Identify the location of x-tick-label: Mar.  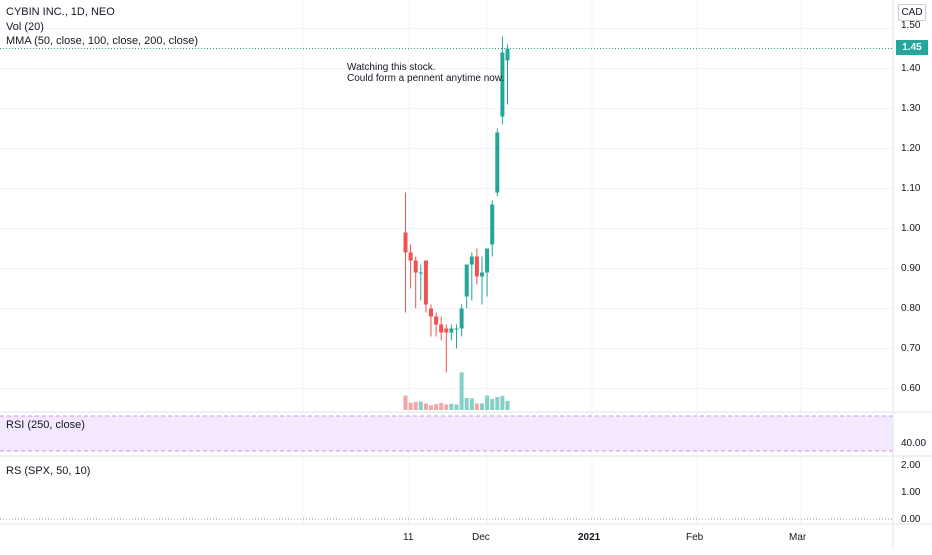
(798, 537).